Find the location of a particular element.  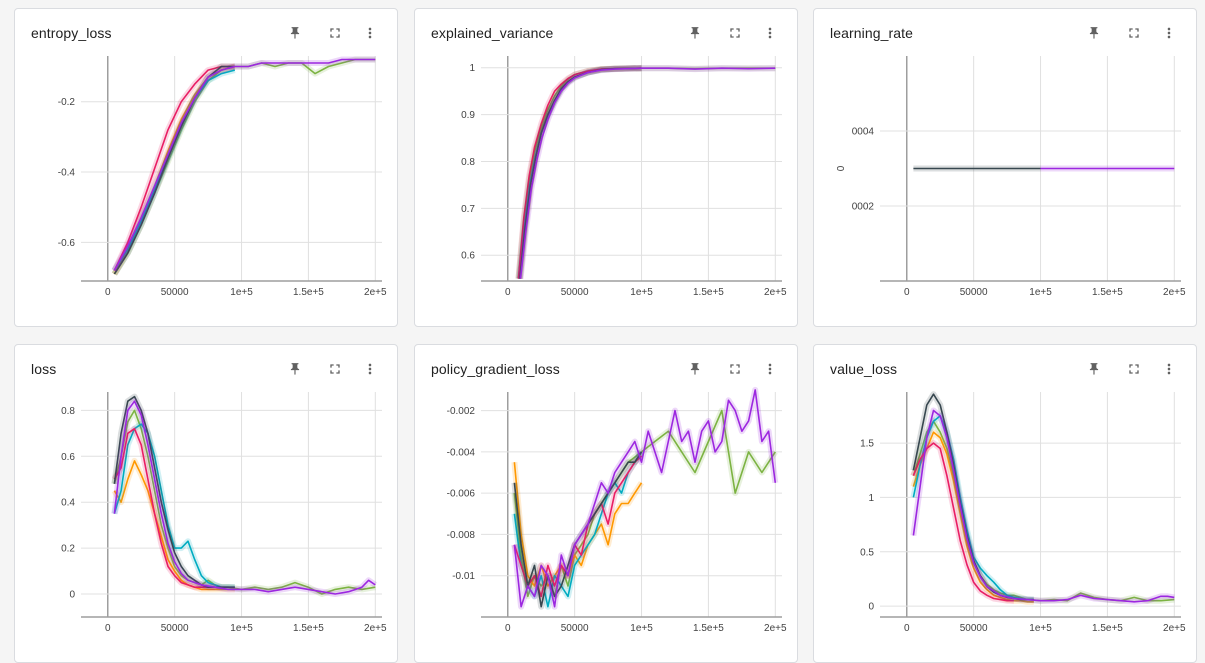

y-tick-label: 0.8 is located at coordinates (468, 162).